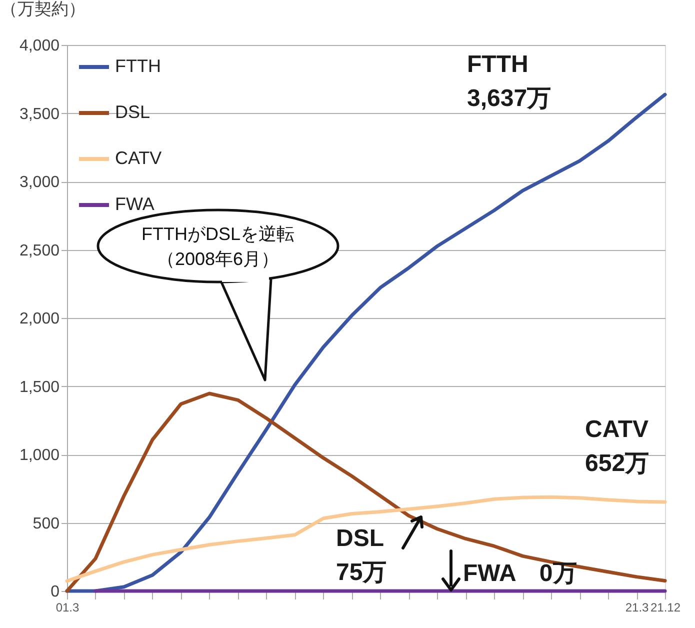 The image size is (695, 628). I want to click on annotation: FTTHがDSLを逆転, so click(218, 234).